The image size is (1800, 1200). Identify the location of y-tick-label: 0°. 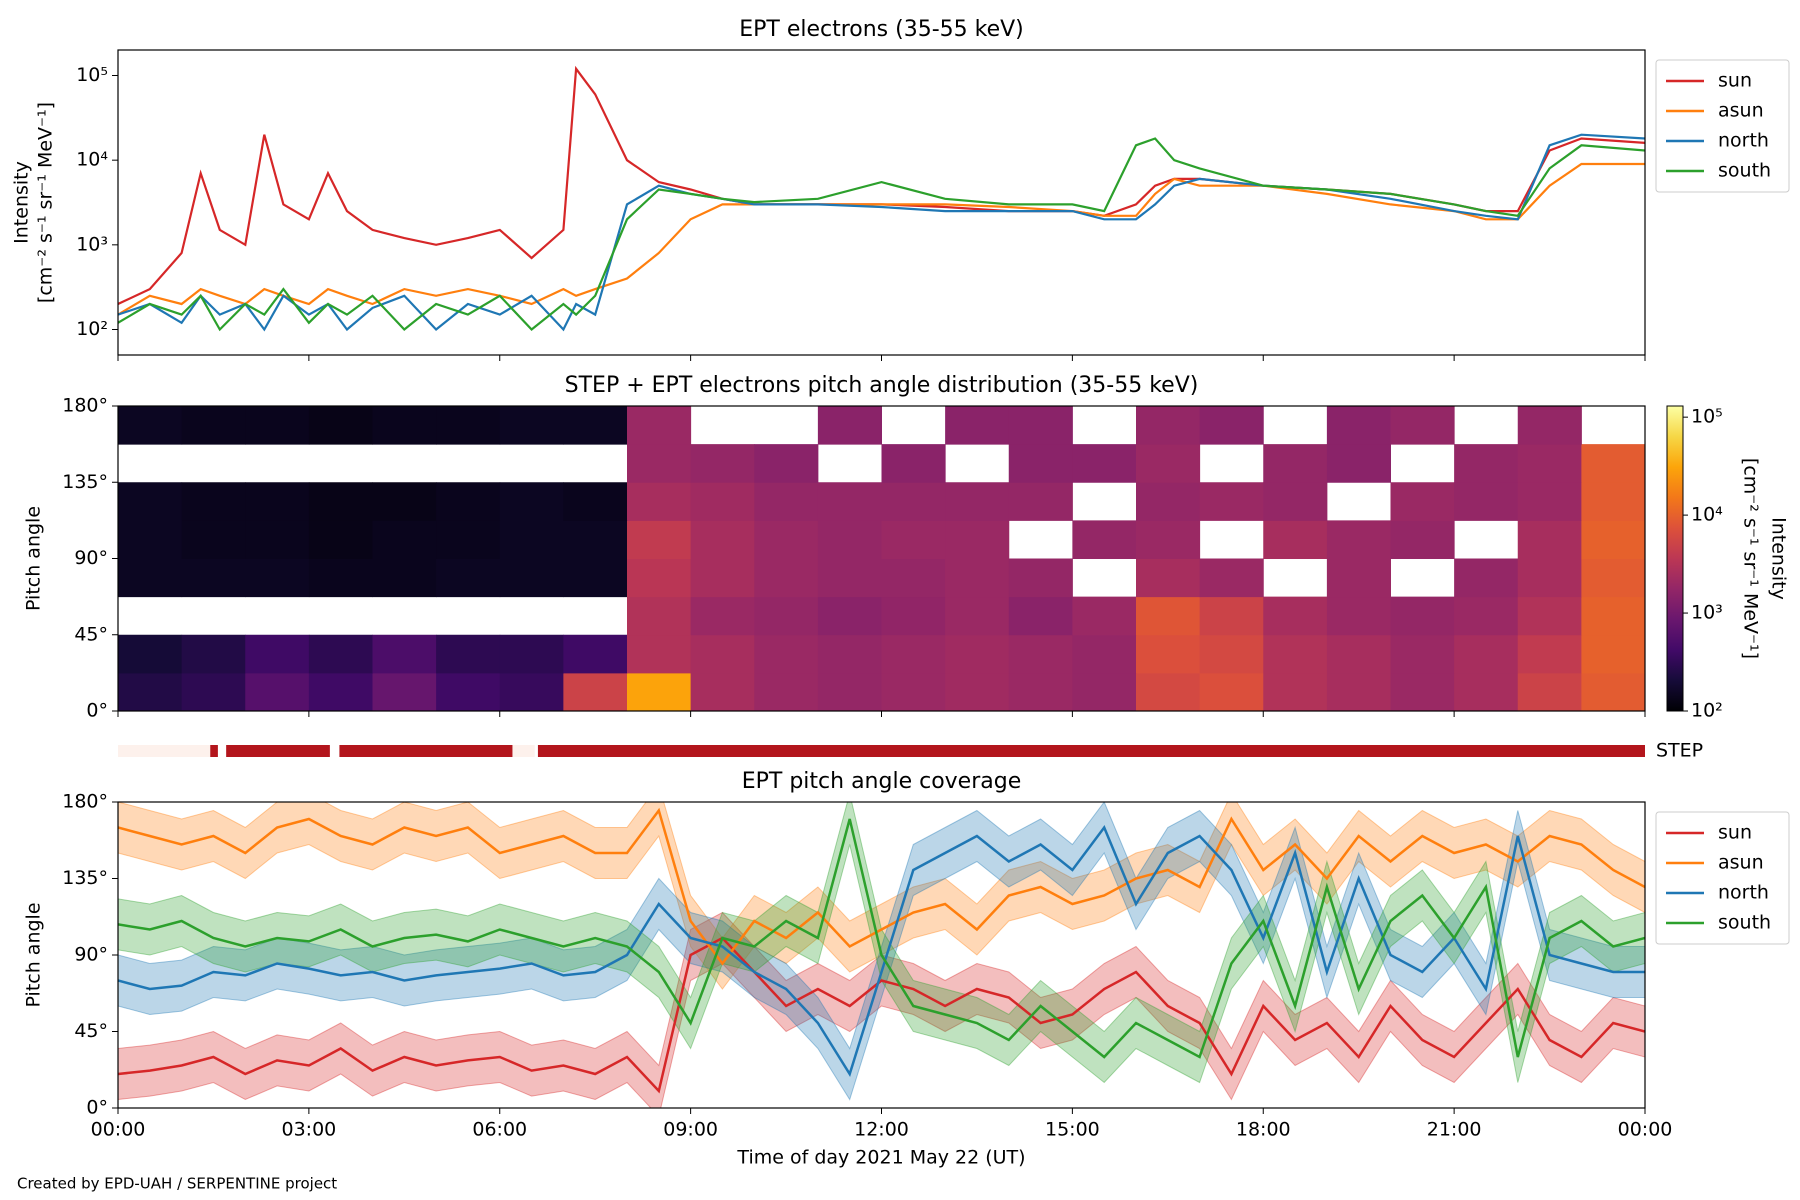
(97, 711).